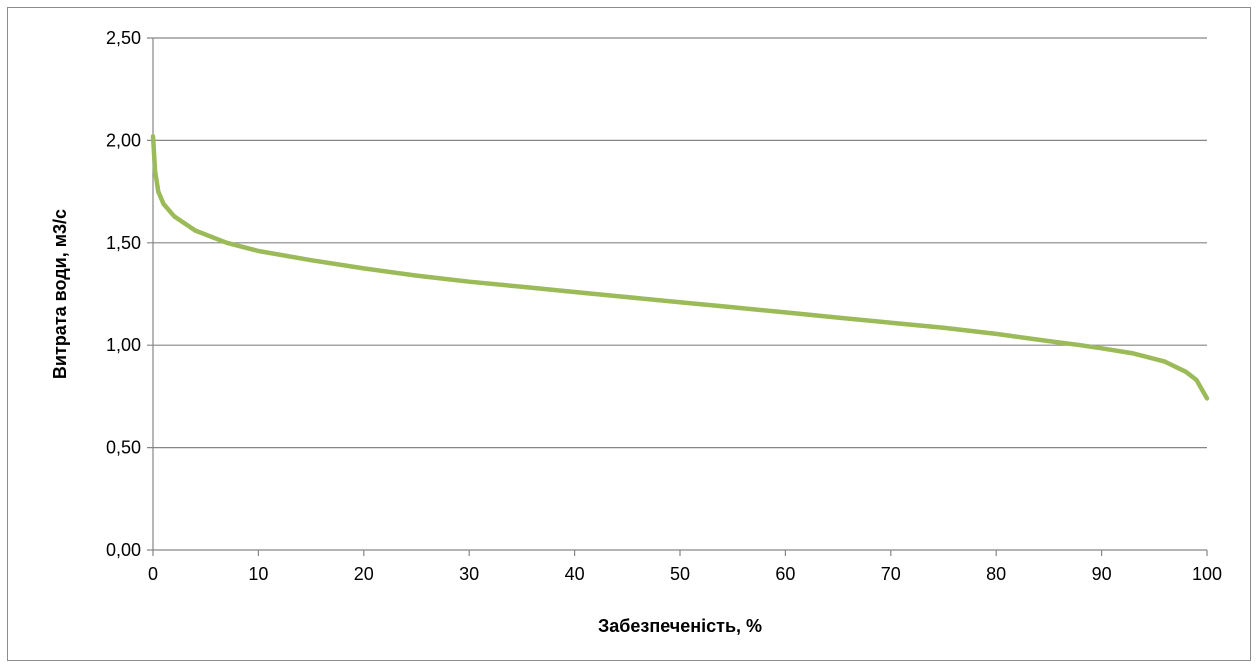 This screenshot has height=668, width=1258. What do you see at coordinates (469, 574) in the screenshot?
I see `x-tick-label: 30` at bounding box center [469, 574].